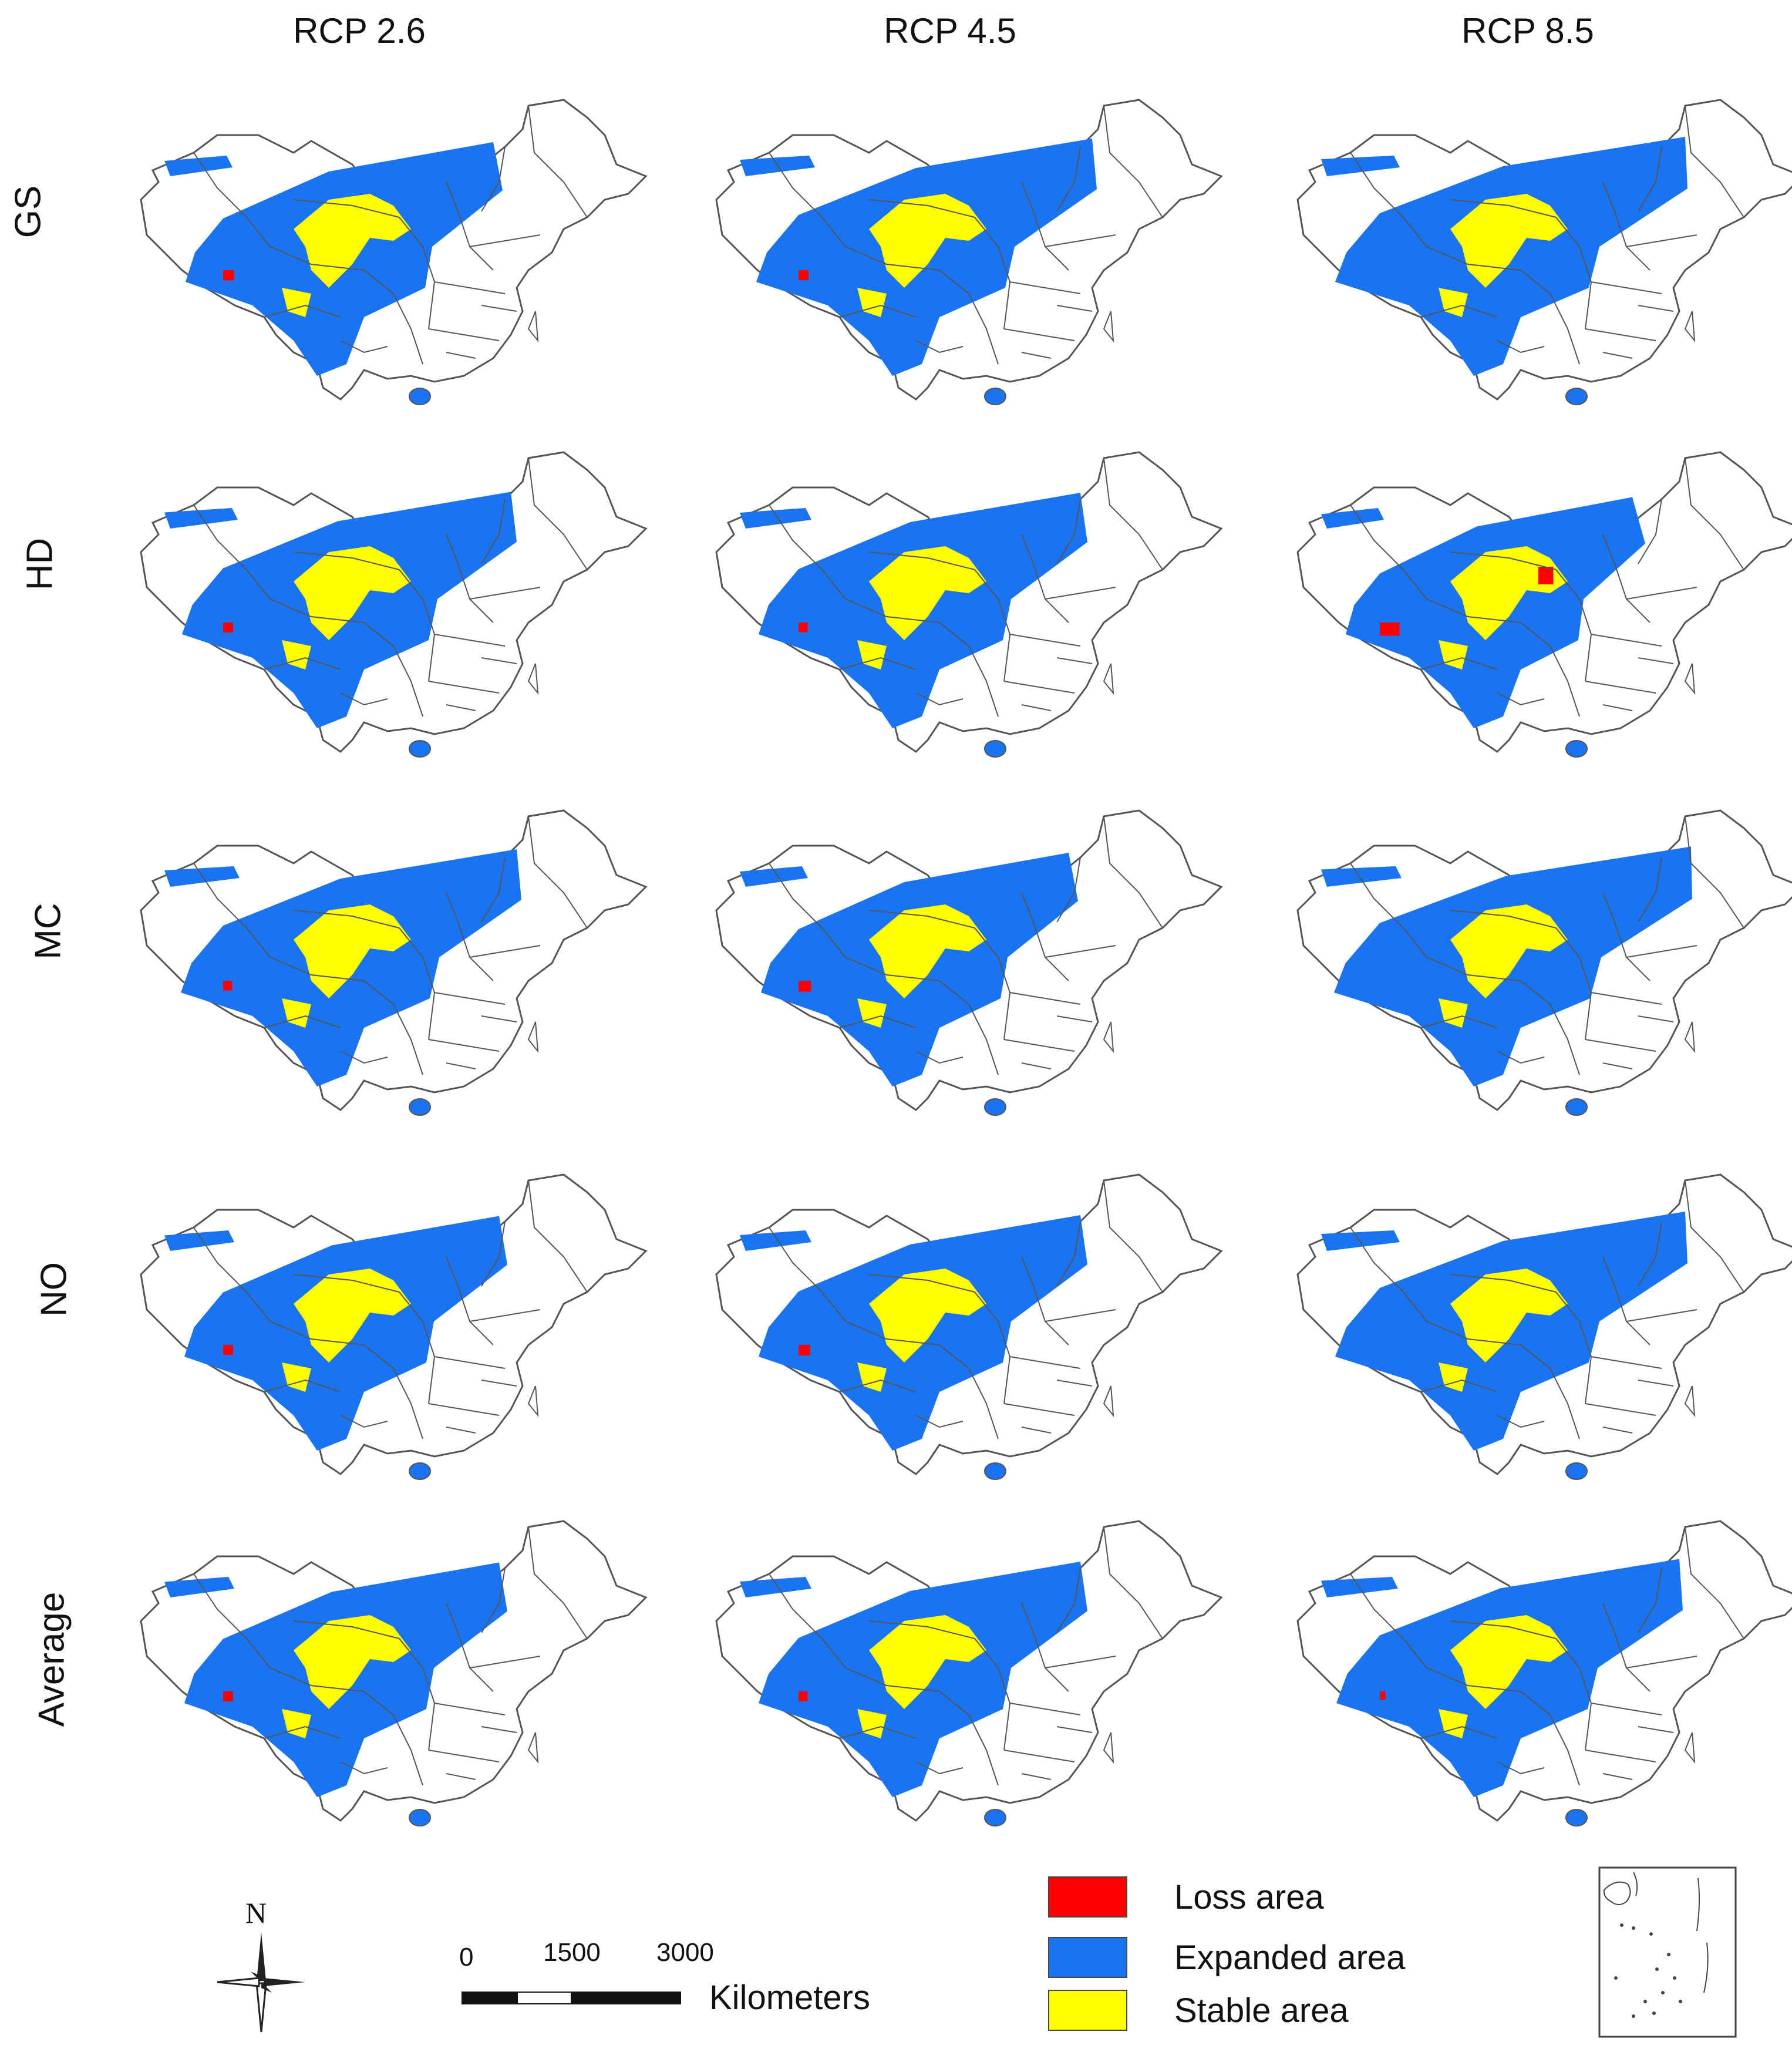  I want to click on legend-label-expanded: Expanded area, so click(1290, 1958).